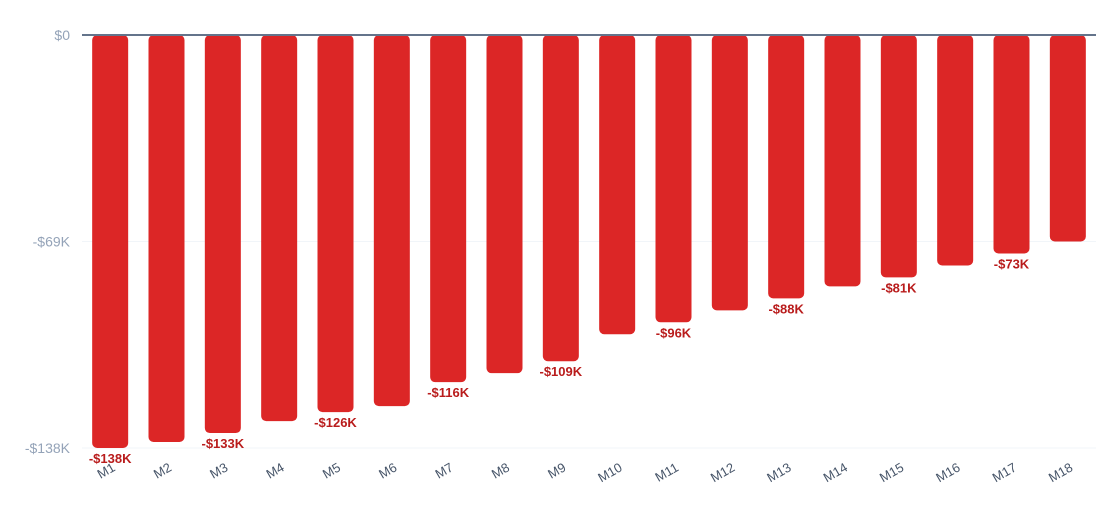 The width and height of the screenshot is (1120, 531). What do you see at coordinates (898, 156) in the screenshot?
I see `bar-m15` at bounding box center [898, 156].